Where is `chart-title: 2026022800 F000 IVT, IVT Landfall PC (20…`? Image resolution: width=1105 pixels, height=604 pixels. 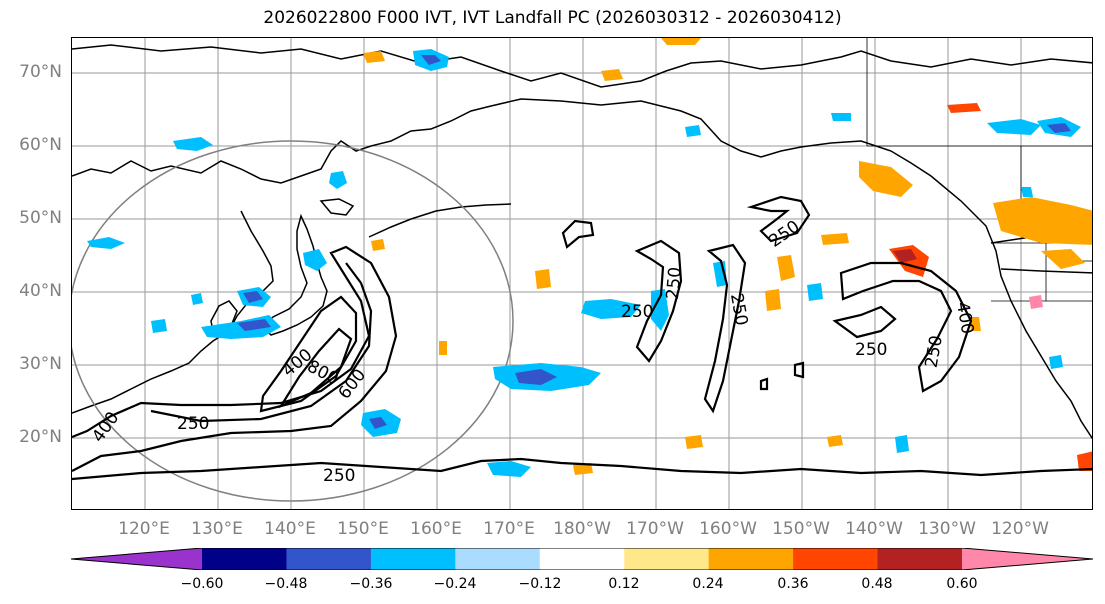 chart-title: 2026022800 F000 IVT, IVT Landfall PC (20… is located at coordinates (552, 18).